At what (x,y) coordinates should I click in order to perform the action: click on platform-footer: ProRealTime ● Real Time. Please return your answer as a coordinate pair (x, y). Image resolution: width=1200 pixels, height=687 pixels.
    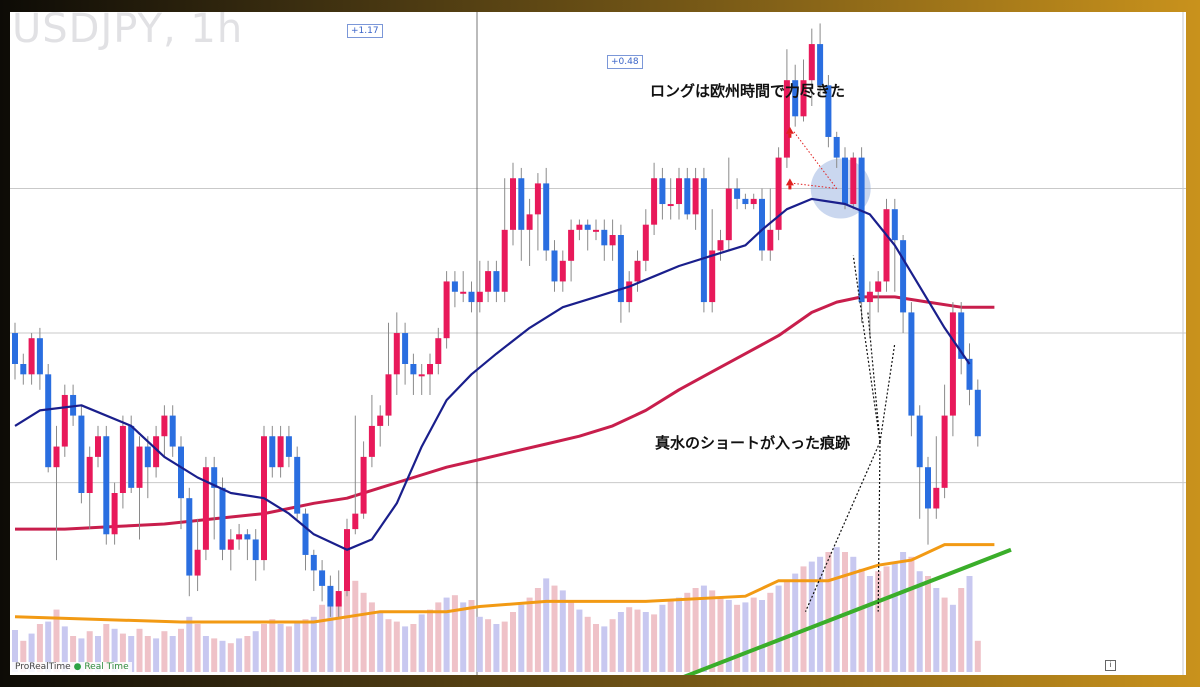
    Looking at the image, I should click on (72, 667).